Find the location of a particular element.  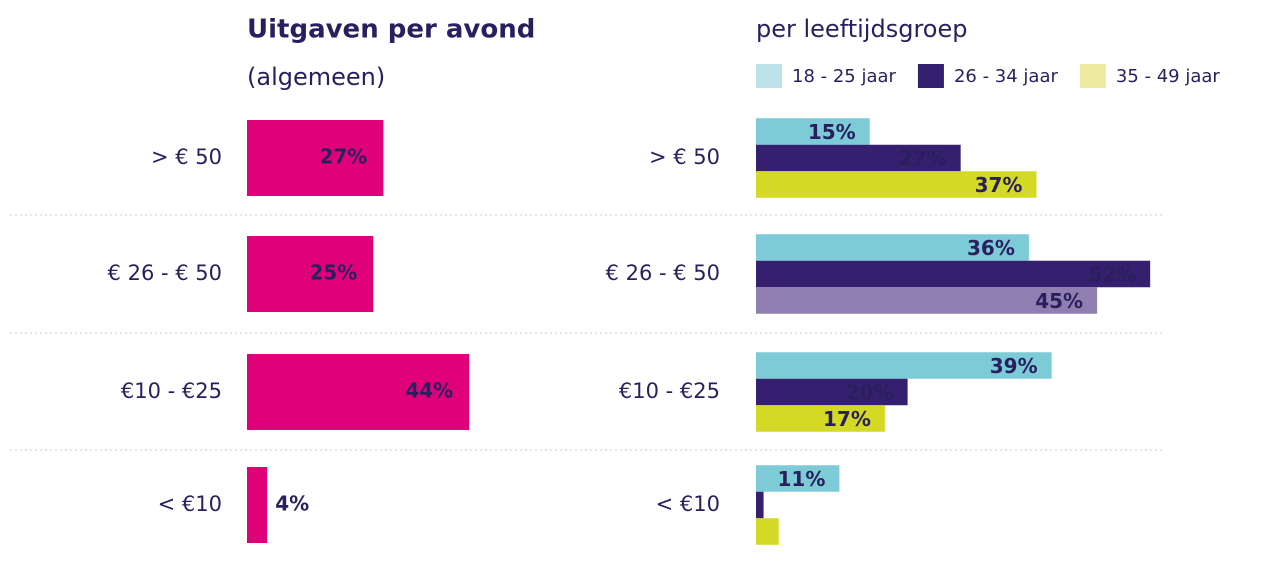

value-label: 11% is located at coordinates (802, 479).